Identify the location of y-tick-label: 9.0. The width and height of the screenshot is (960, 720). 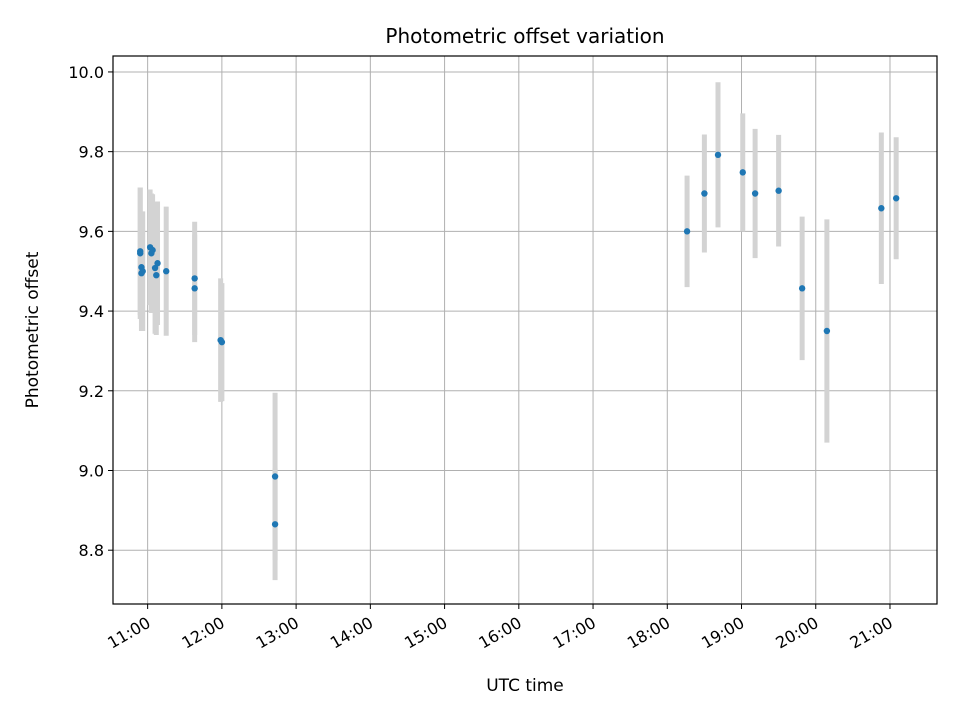
(91, 470).